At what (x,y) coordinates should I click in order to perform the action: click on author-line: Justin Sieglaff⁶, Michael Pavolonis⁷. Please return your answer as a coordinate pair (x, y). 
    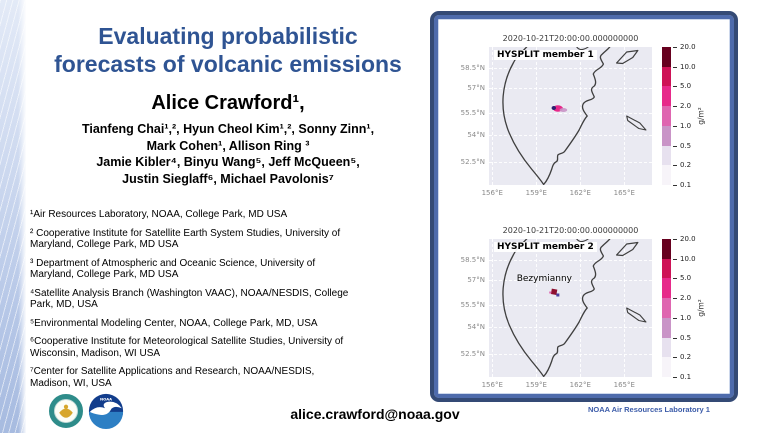
    Looking at the image, I should click on (228, 178).